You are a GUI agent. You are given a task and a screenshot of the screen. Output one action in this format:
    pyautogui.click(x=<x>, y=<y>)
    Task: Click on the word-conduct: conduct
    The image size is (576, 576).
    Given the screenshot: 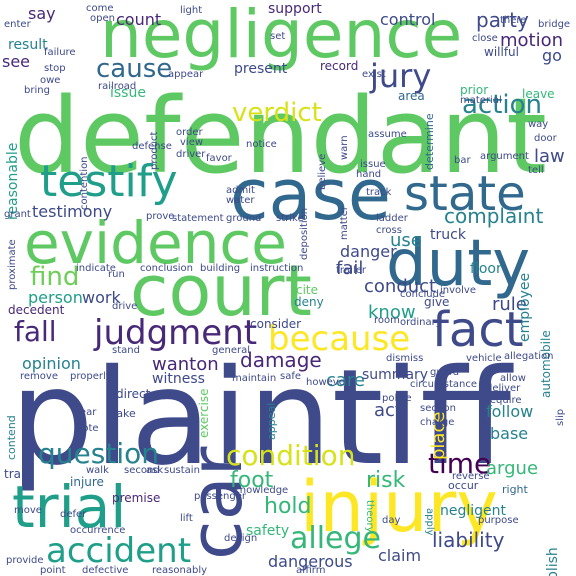 What is the action you would take?
    pyautogui.click(x=400, y=286)
    